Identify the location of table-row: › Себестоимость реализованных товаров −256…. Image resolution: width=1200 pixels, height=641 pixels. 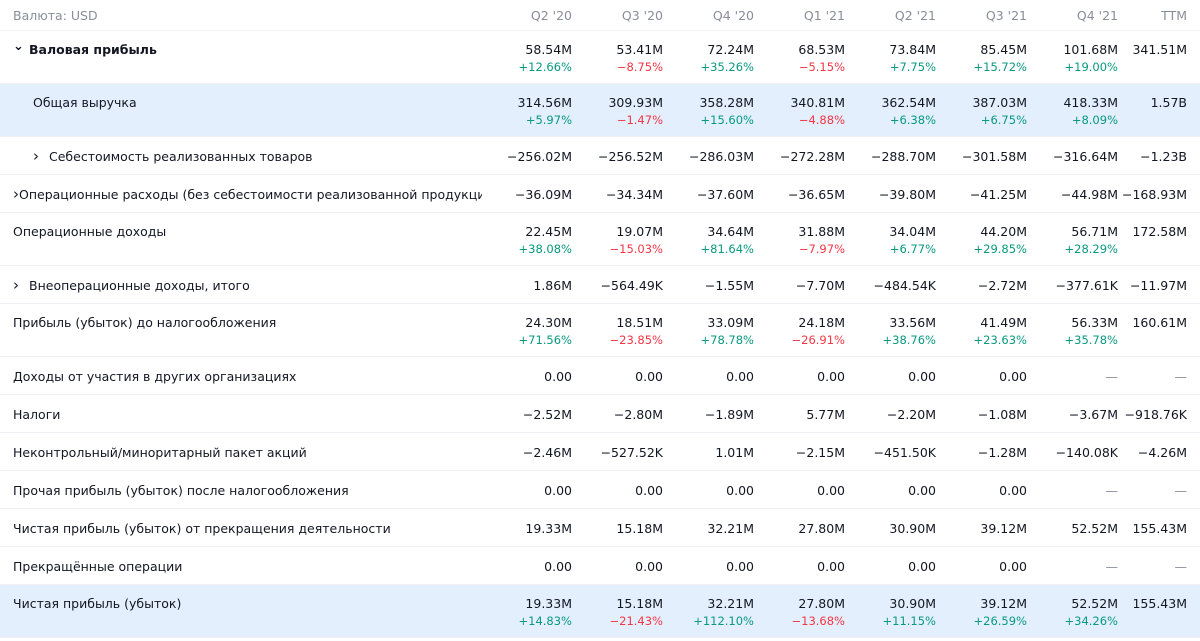
(600, 156).